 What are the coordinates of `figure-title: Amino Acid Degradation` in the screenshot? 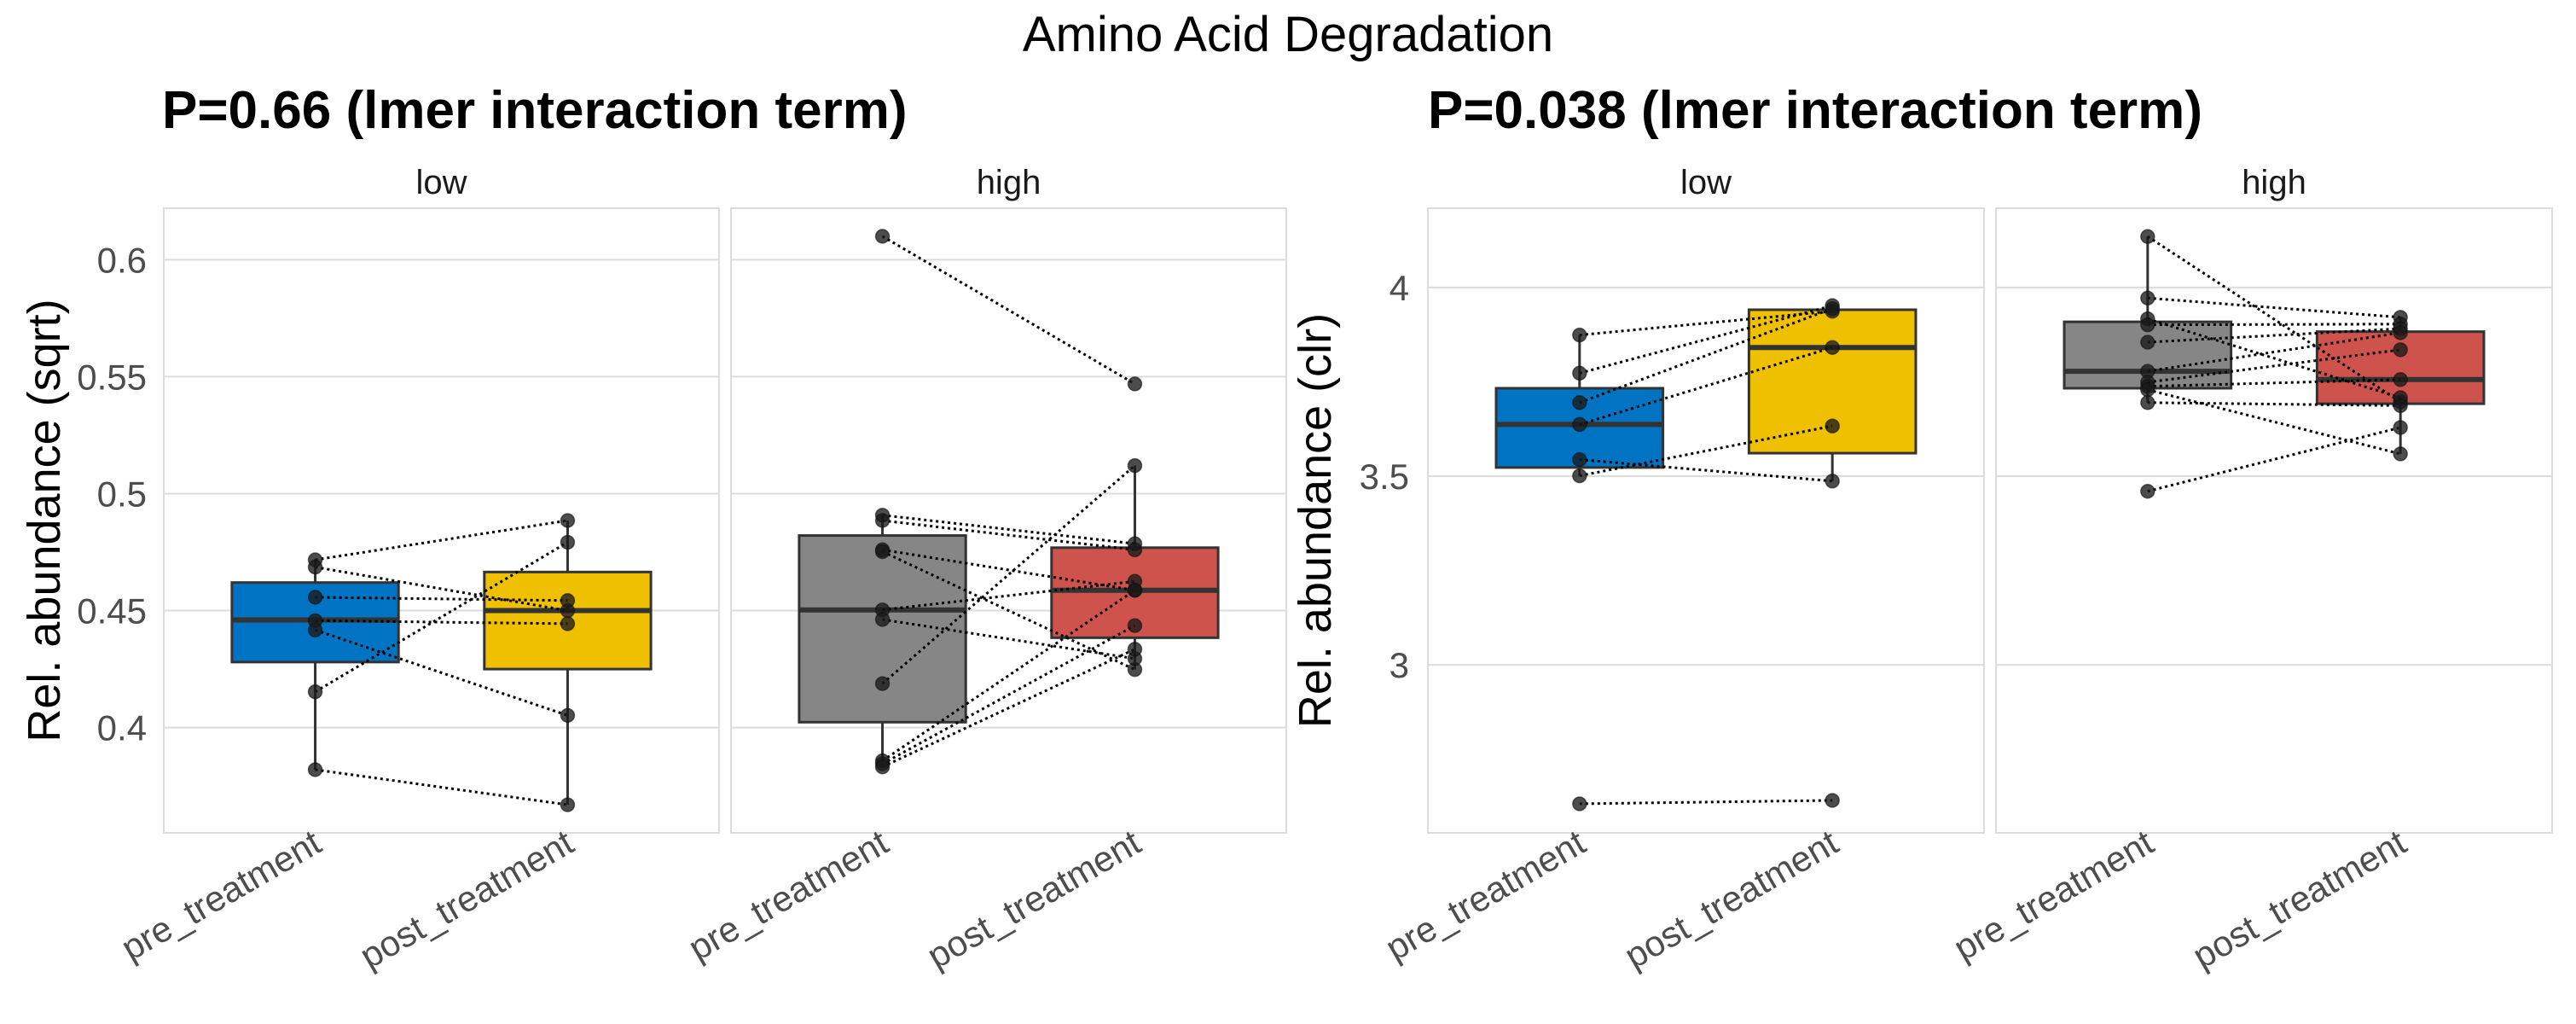 It's located at (1288, 34).